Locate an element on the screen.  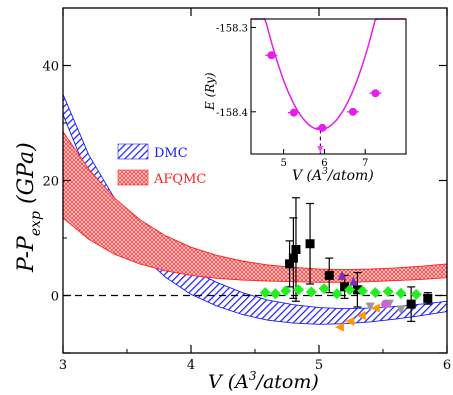
inset-x-label-main: V (A is located at coordinates (307, 176).